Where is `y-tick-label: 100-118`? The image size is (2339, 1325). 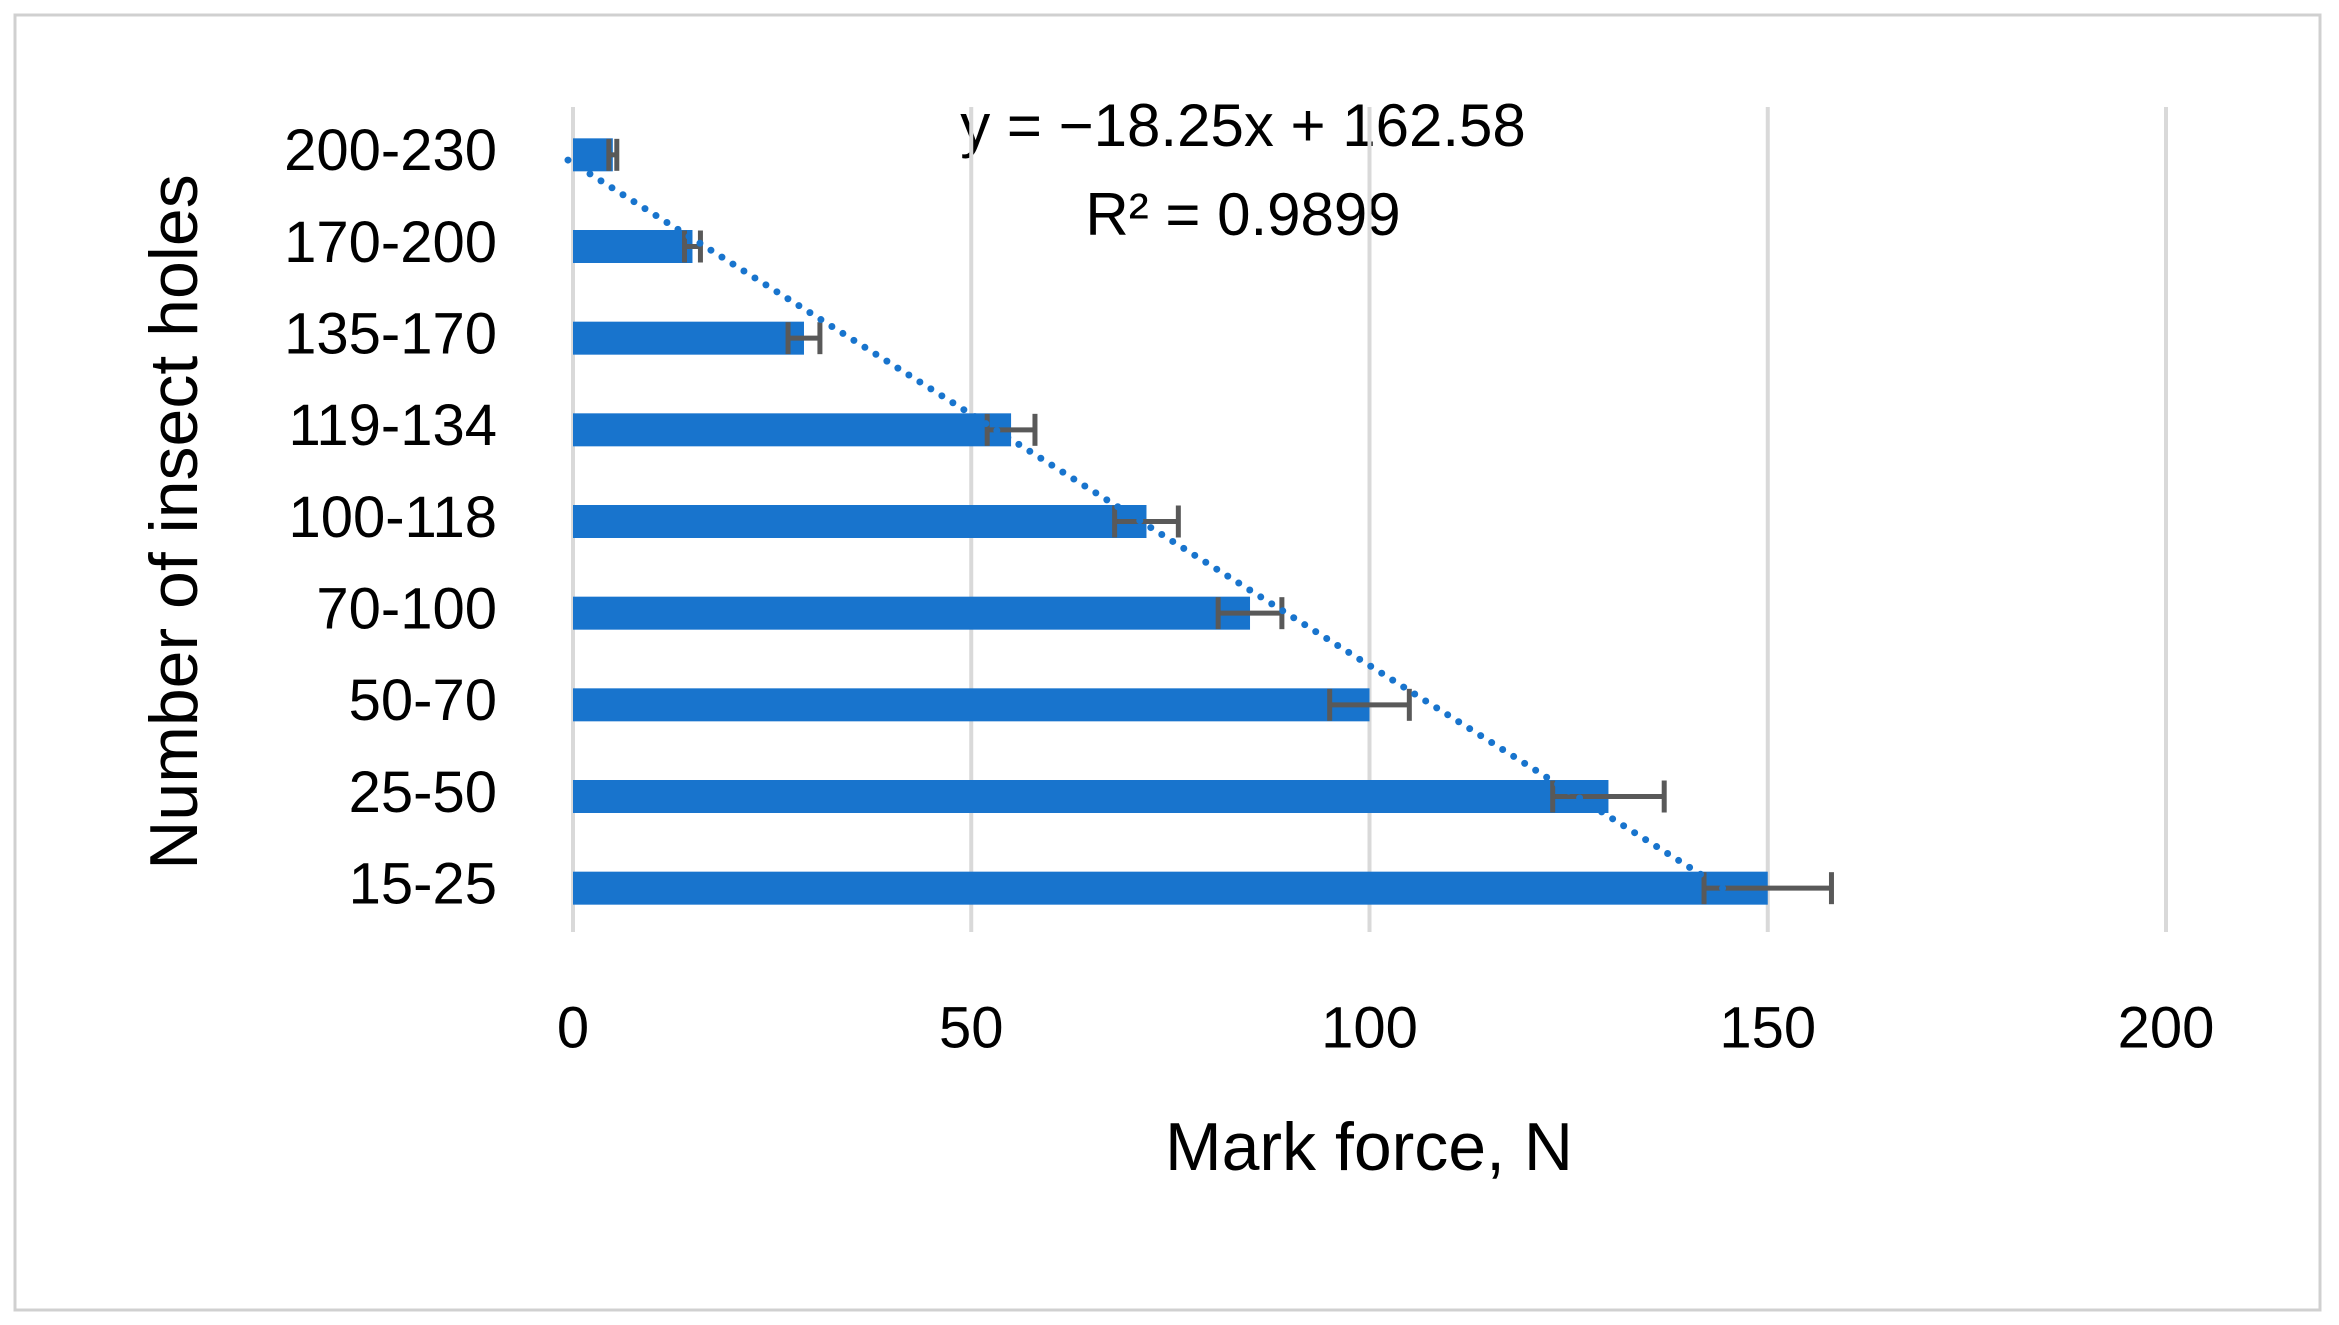
y-tick-label: 100-118 is located at coordinates (392, 517).